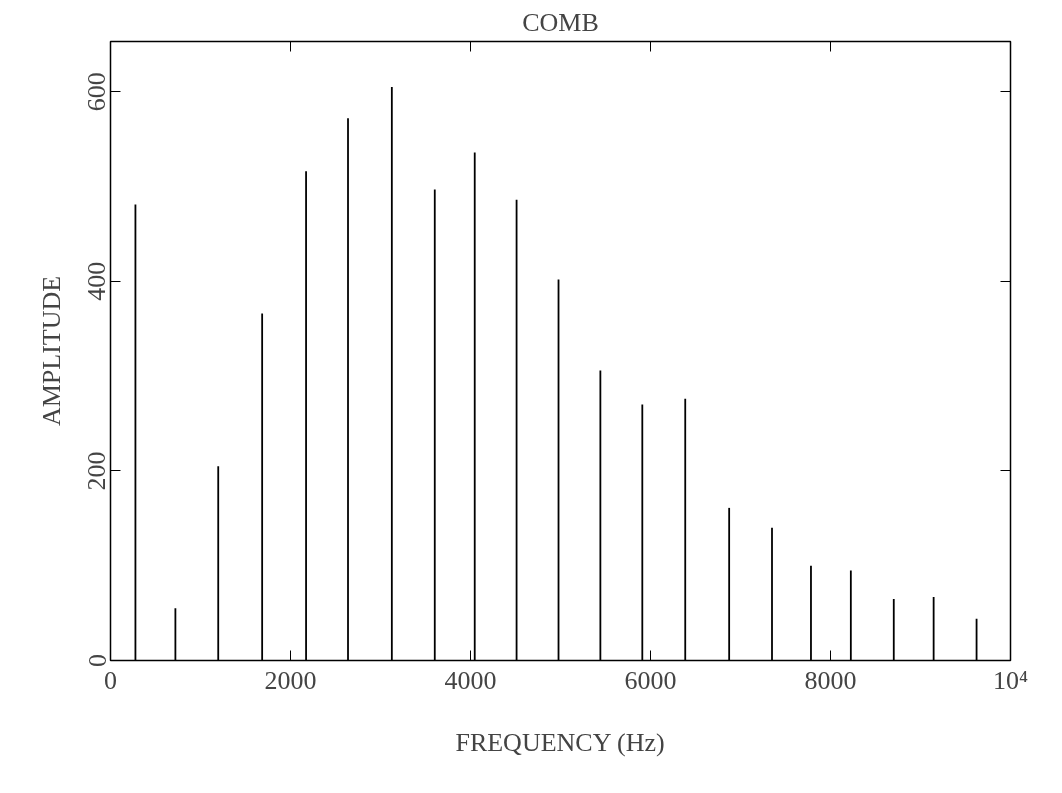 The width and height of the screenshot is (1062, 793). I want to click on x-tick-label: 4000, so click(470, 680).